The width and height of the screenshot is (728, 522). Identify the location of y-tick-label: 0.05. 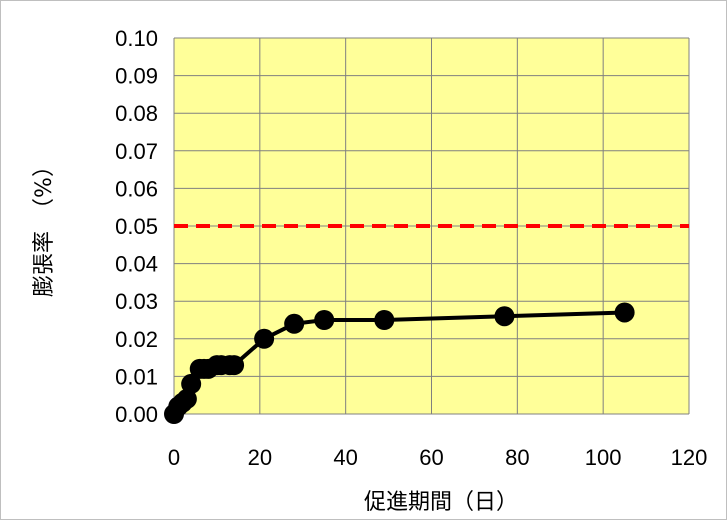
(136, 226).